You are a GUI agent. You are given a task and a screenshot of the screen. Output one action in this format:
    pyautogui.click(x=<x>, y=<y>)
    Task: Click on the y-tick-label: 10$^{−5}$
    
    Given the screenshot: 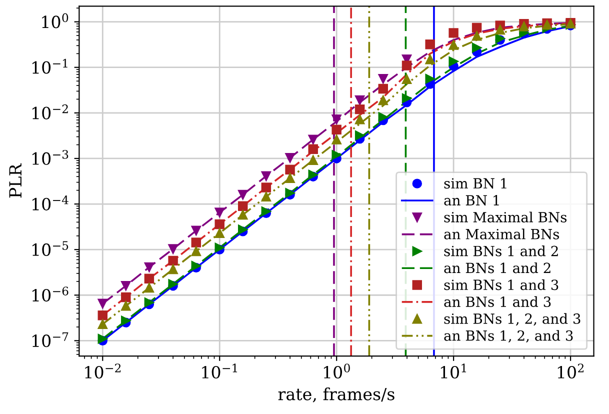 What is the action you would take?
    pyautogui.click(x=50, y=248)
    